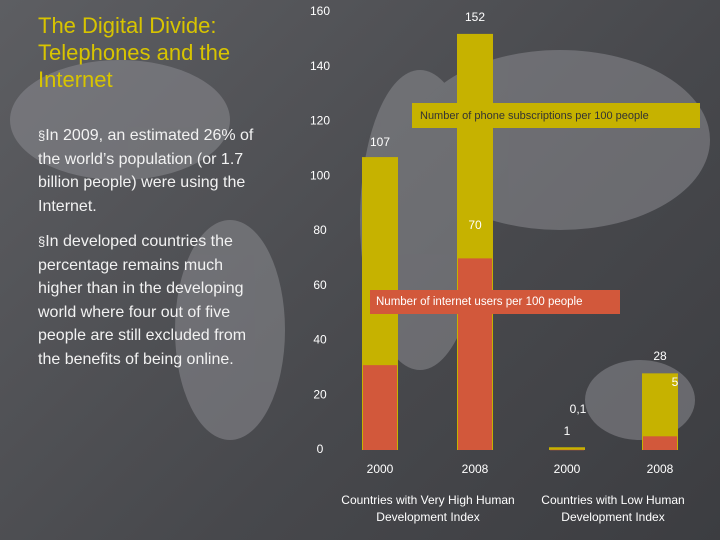  What do you see at coordinates (320, 230) in the screenshot?
I see `y-tick-label: 80` at bounding box center [320, 230].